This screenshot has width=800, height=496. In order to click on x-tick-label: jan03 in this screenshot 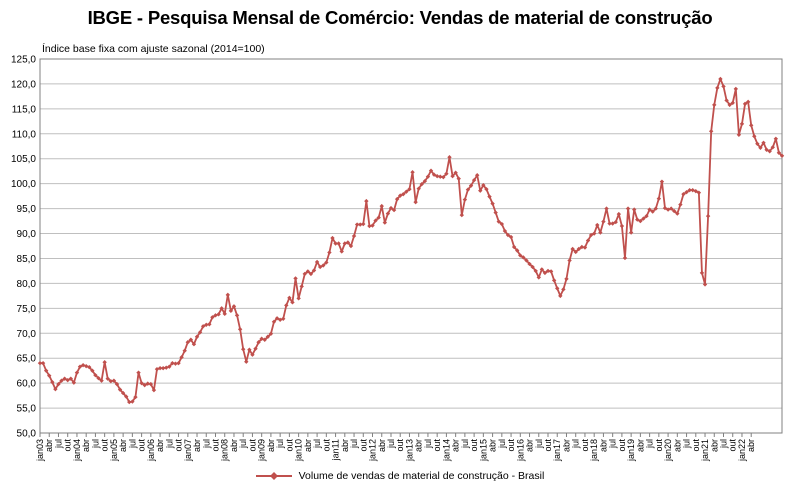, I will do `click(40, 450)`.